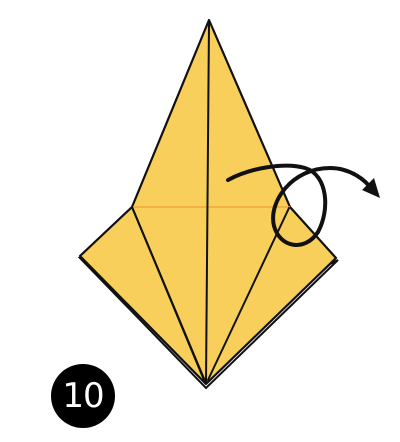  I want to click on step-badge: 10, so click(83, 396).